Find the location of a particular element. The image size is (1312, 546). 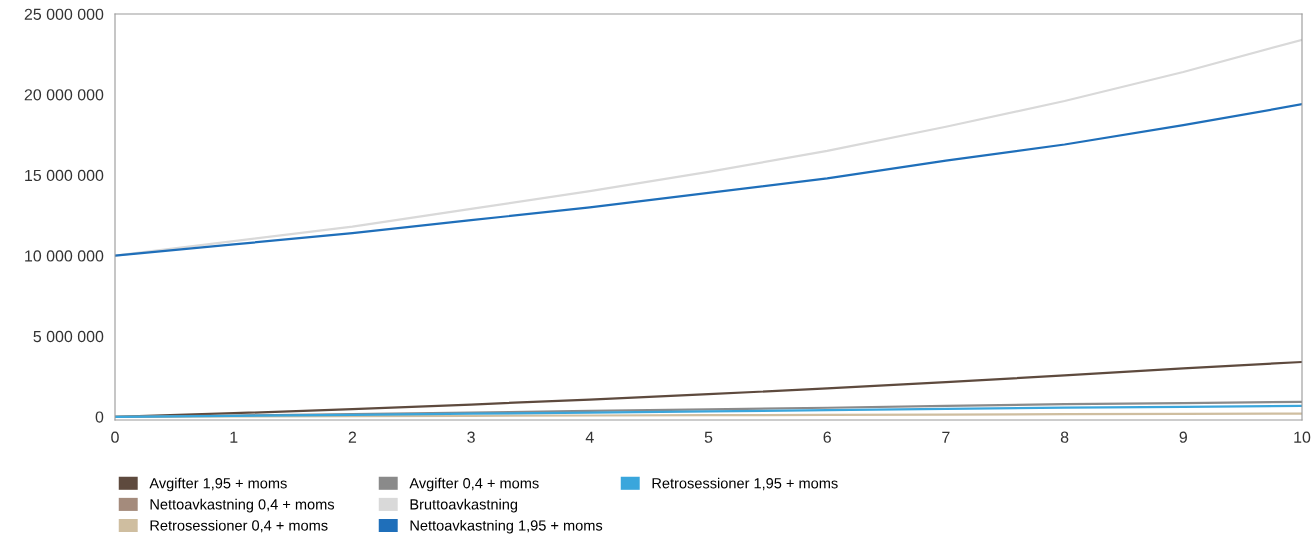

x-tick-label: 6 is located at coordinates (827, 437).